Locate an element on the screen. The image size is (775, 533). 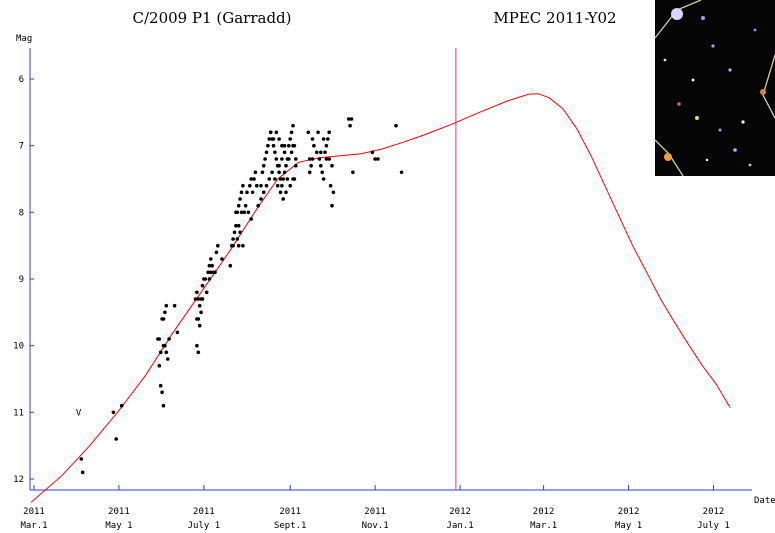
y-tick-label: 6 is located at coordinates (21, 80).